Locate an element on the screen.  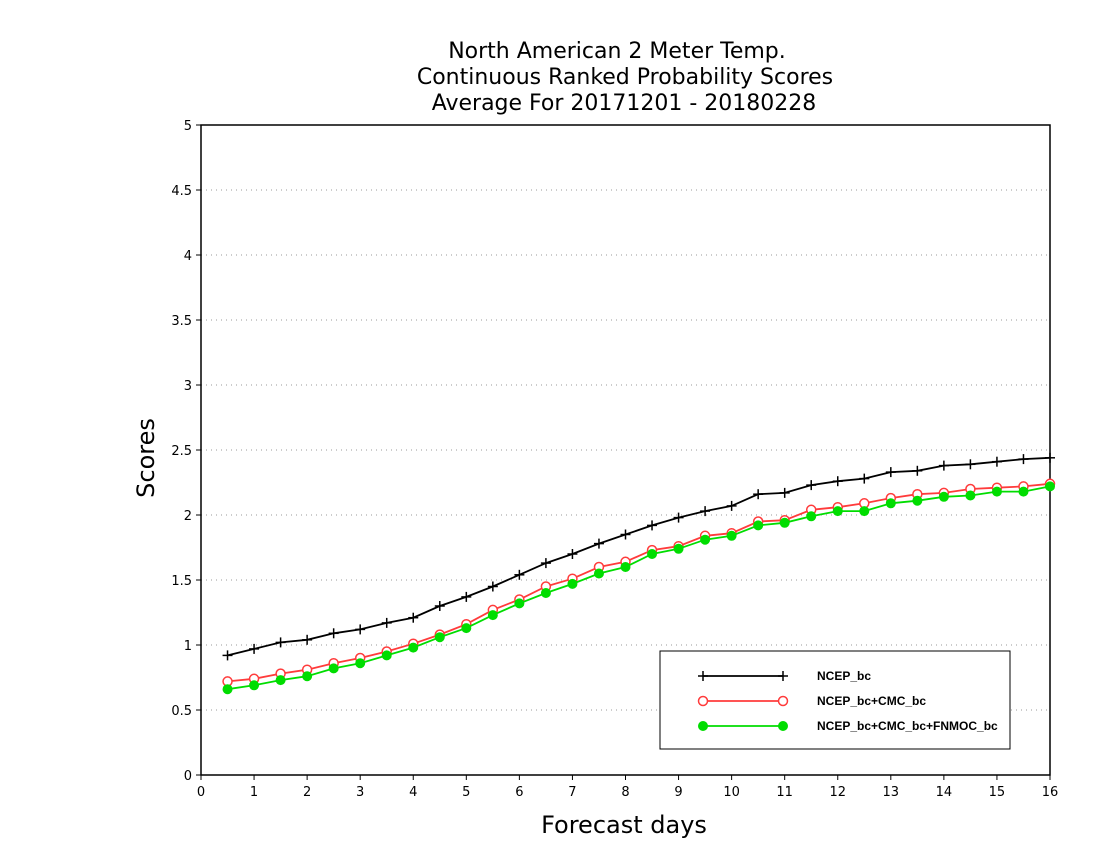
y-tick-label: 4.5 is located at coordinates (181, 191).